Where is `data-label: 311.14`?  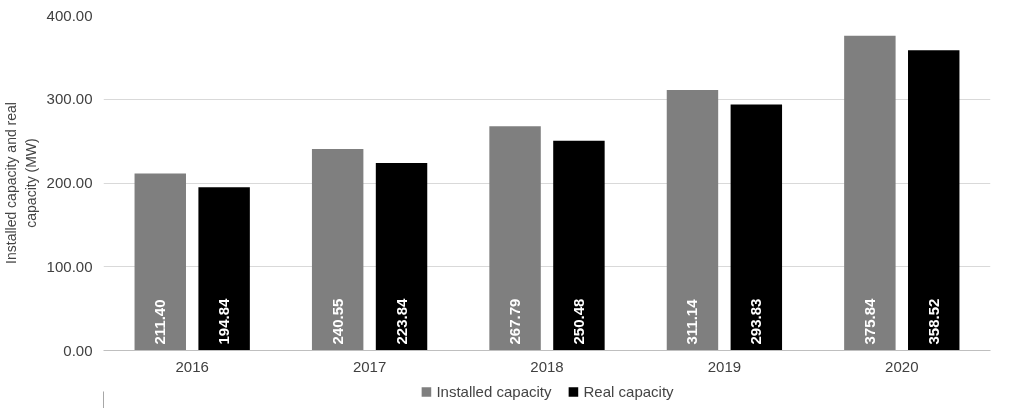
data-label: 311.14 is located at coordinates (692, 321).